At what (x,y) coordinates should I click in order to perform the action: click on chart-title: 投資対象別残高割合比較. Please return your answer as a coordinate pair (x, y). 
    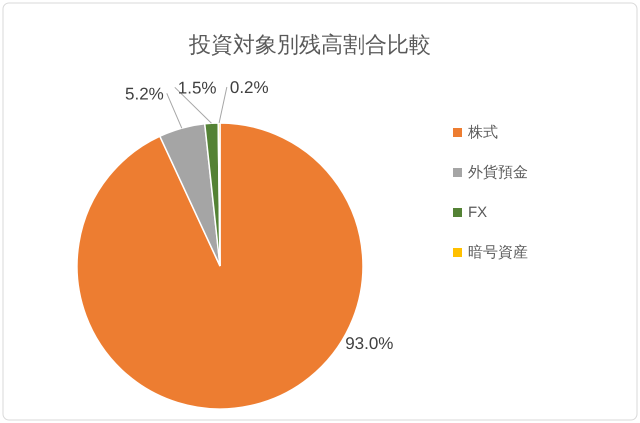
    Looking at the image, I should click on (309, 44).